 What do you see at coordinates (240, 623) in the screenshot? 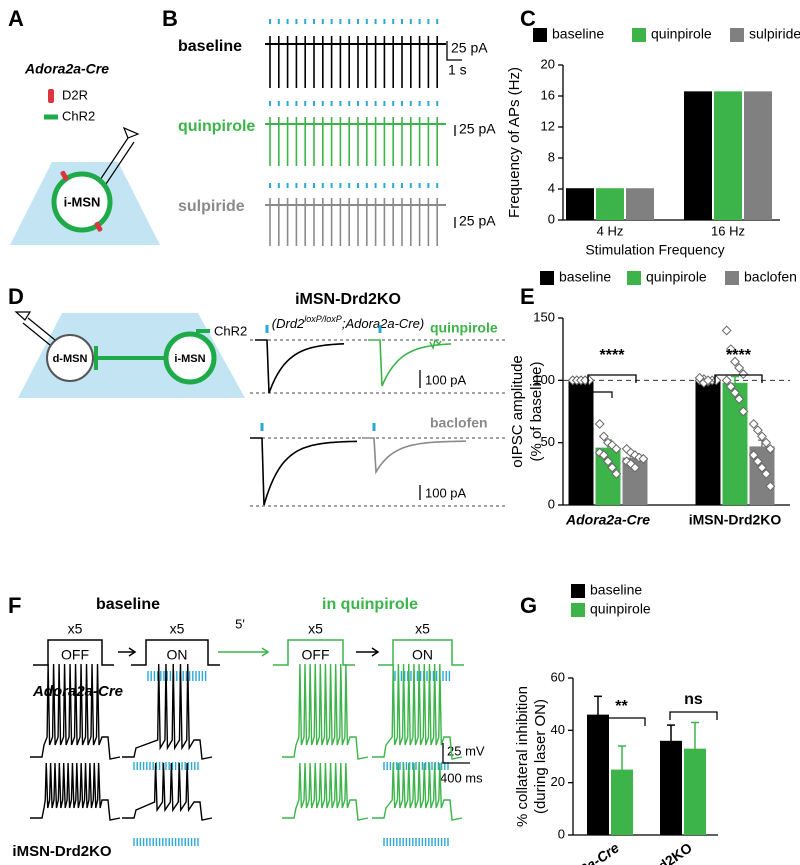
I see `wait-label: 5'` at bounding box center [240, 623].